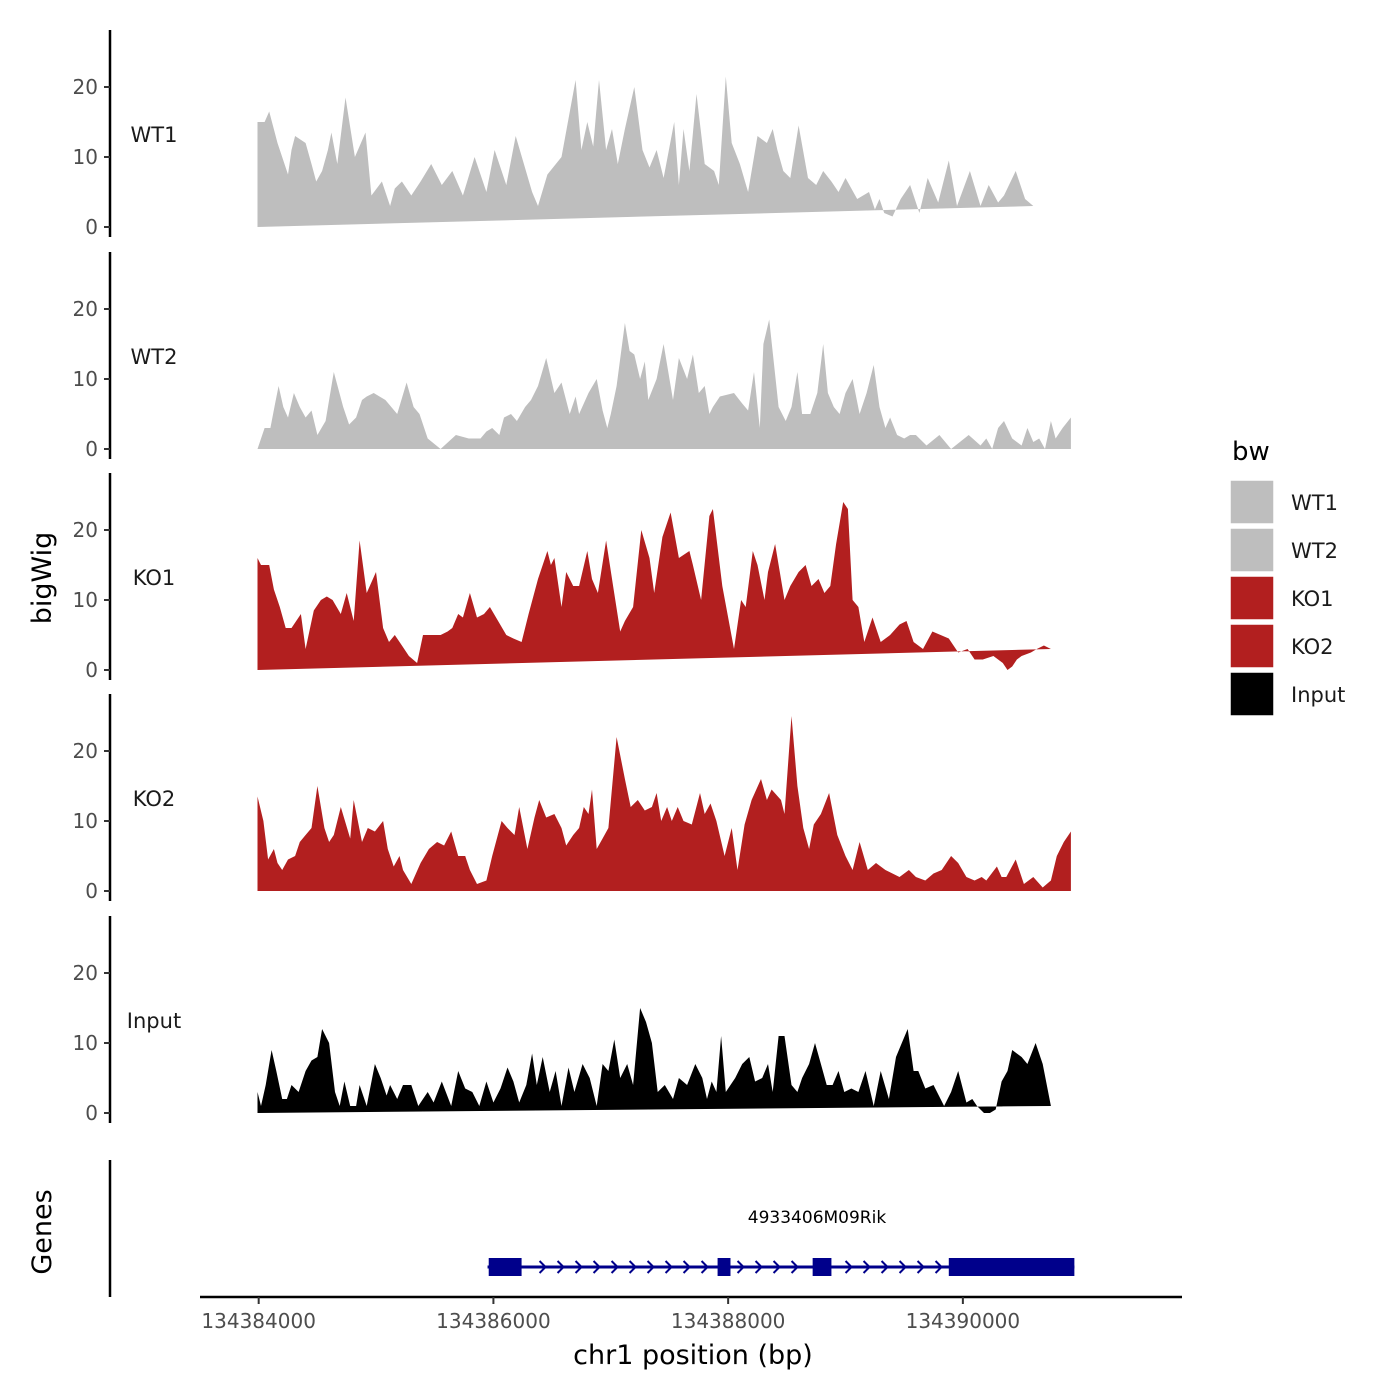 The height and width of the screenshot is (1400, 1400). I want to click on coverage-area-wt1, so click(645, 151).